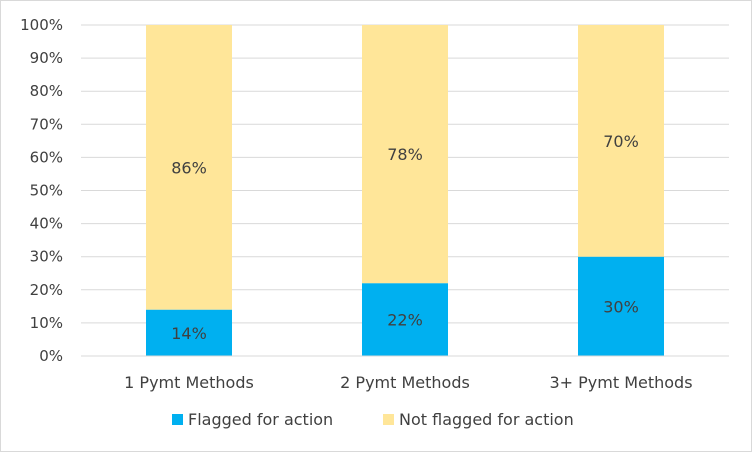 This screenshot has height=452, width=752. Describe the element at coordinates (46, 290) in the screenshot. I see `y-tick-label: 20%` at that location.